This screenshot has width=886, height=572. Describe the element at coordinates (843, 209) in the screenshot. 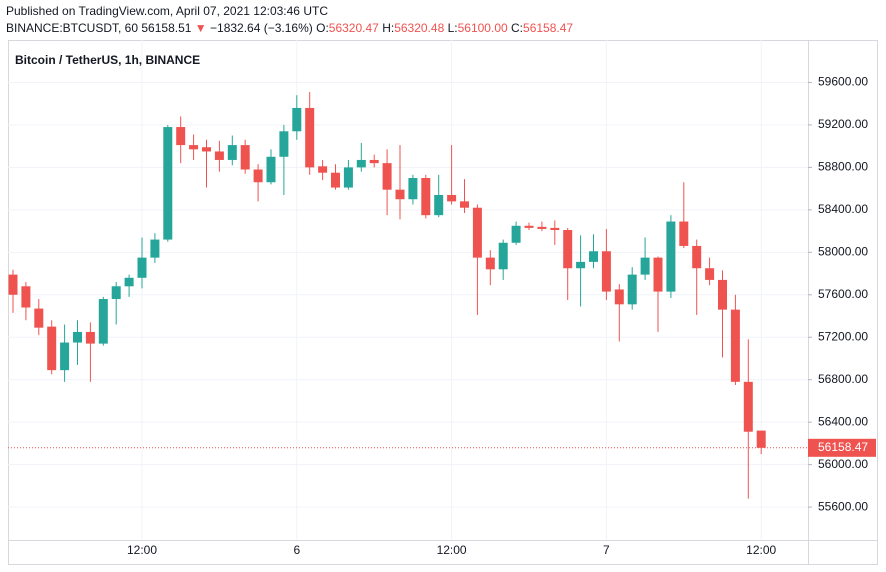

I see `y-tick-label: 58400.00` at that location.